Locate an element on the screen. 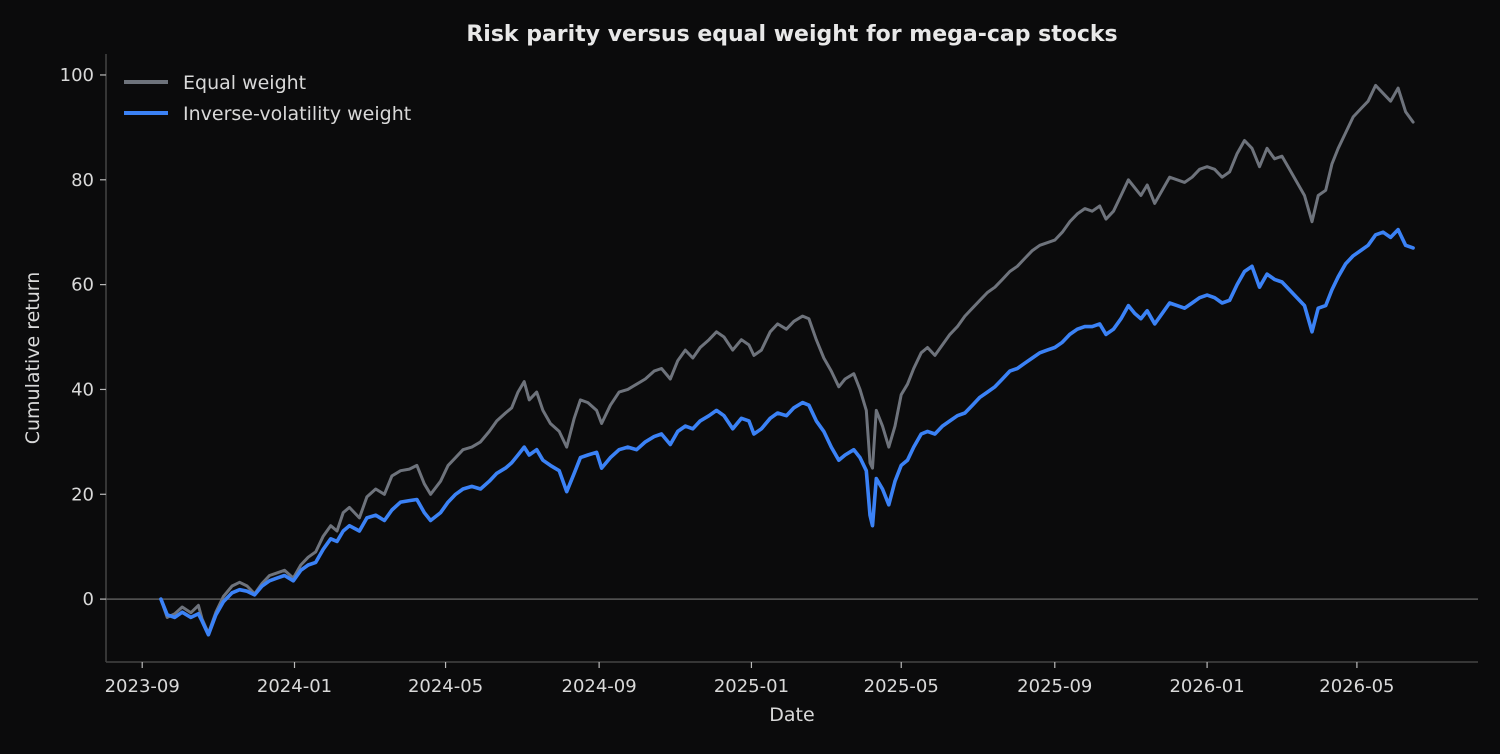  x-tick-label: 2026-01 is located at coordinates (1206, 686).